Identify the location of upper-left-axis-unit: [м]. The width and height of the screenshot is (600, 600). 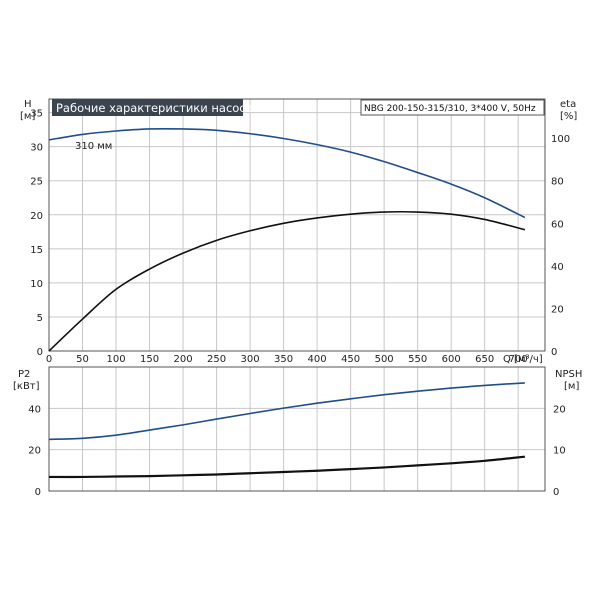
(27, 116).